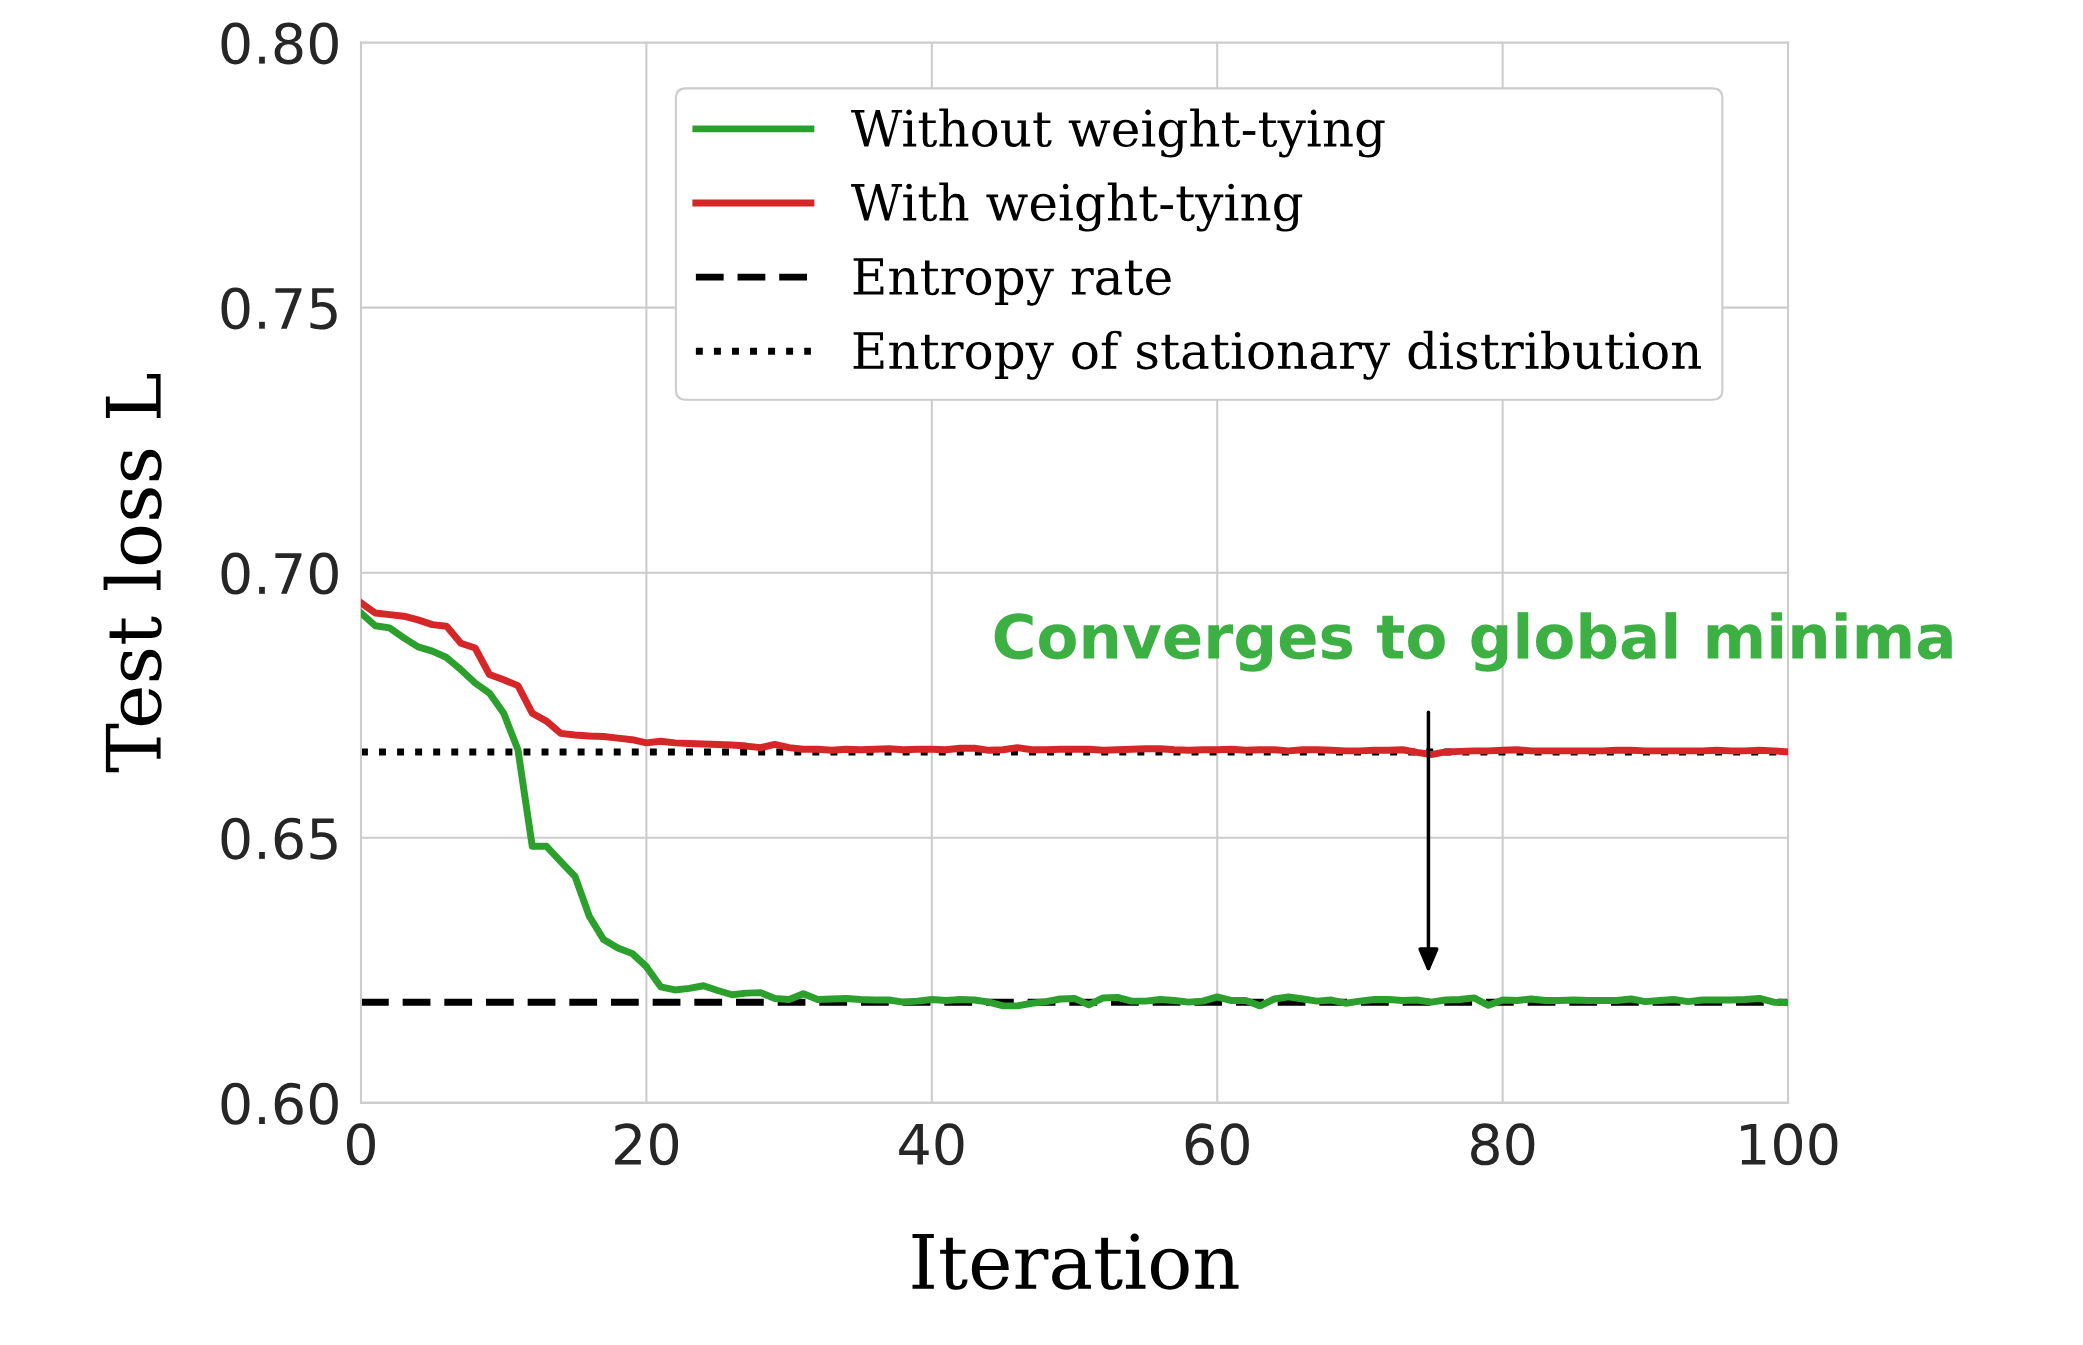 Image resolution: width=2083 pixels, height=1345 pixels. I want to click on y-tick-label: 0.80, so click(279, 43).